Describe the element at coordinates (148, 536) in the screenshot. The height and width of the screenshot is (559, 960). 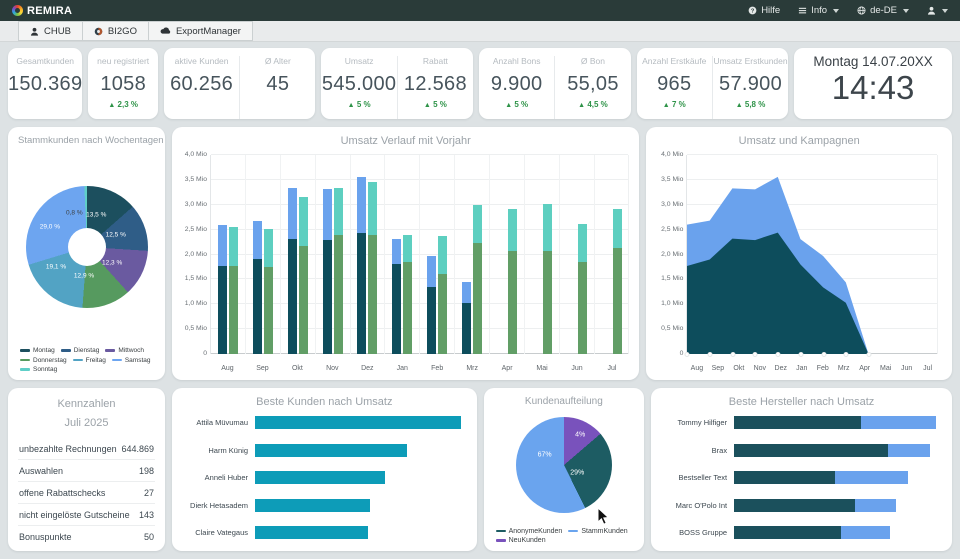
I see `kennzahl-value: 50` at that location.